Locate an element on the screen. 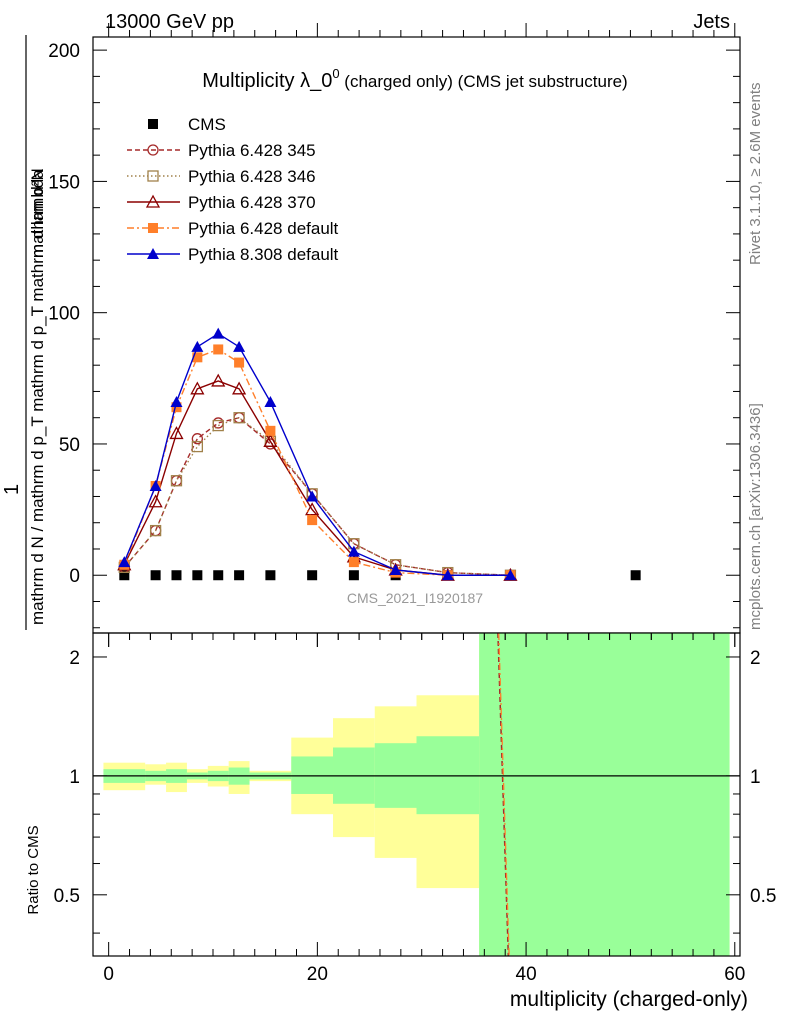  main-ytick-label-3: 150 is located at coordinates (64, 182).